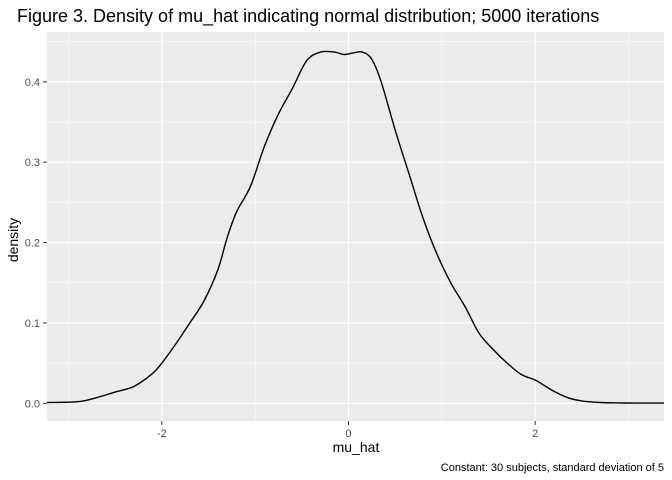 This screenshot has width=672, height=480. What do you see at coordinates (32, 404) in the screenshot?
I see `y-tick-label: 0.0` at bounding box center [32, 404].